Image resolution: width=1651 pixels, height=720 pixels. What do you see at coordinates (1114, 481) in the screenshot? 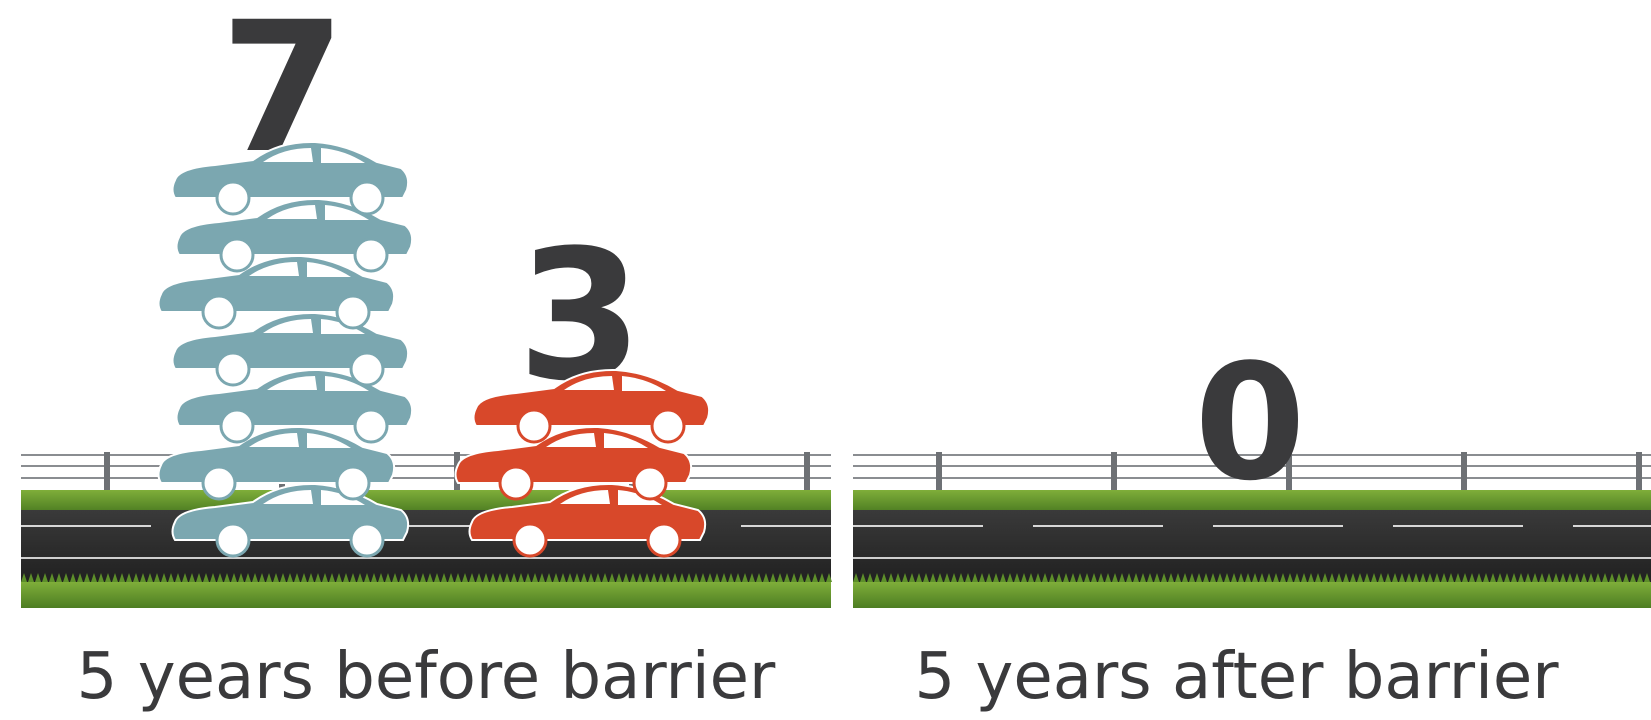
I see `fence-post` at bounding box center [1114, 481].